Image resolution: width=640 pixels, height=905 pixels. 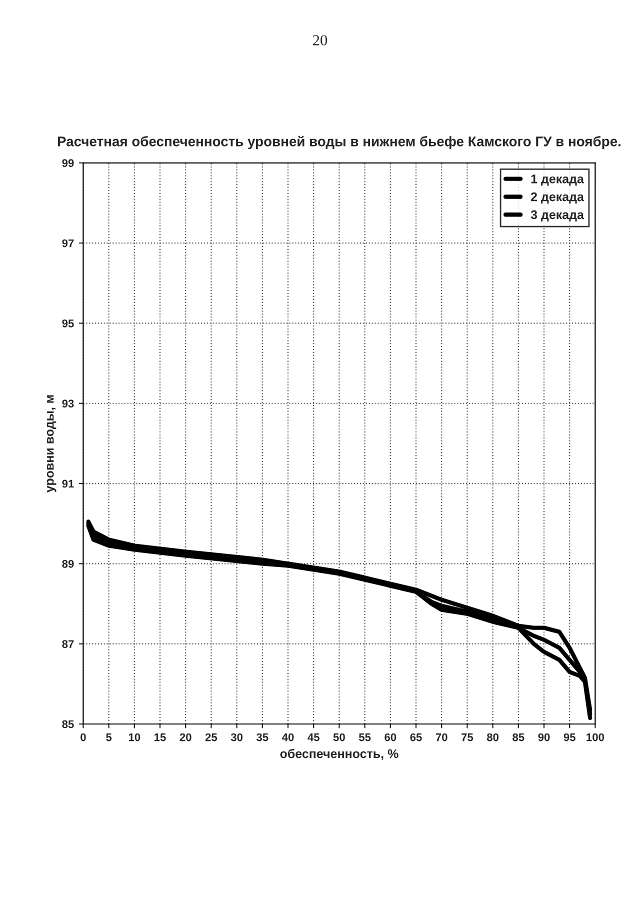 What do you see at coordinates (68, 484) in the screenshot?
I see `y-tick-label: 91` at bounding box center [68, 484].